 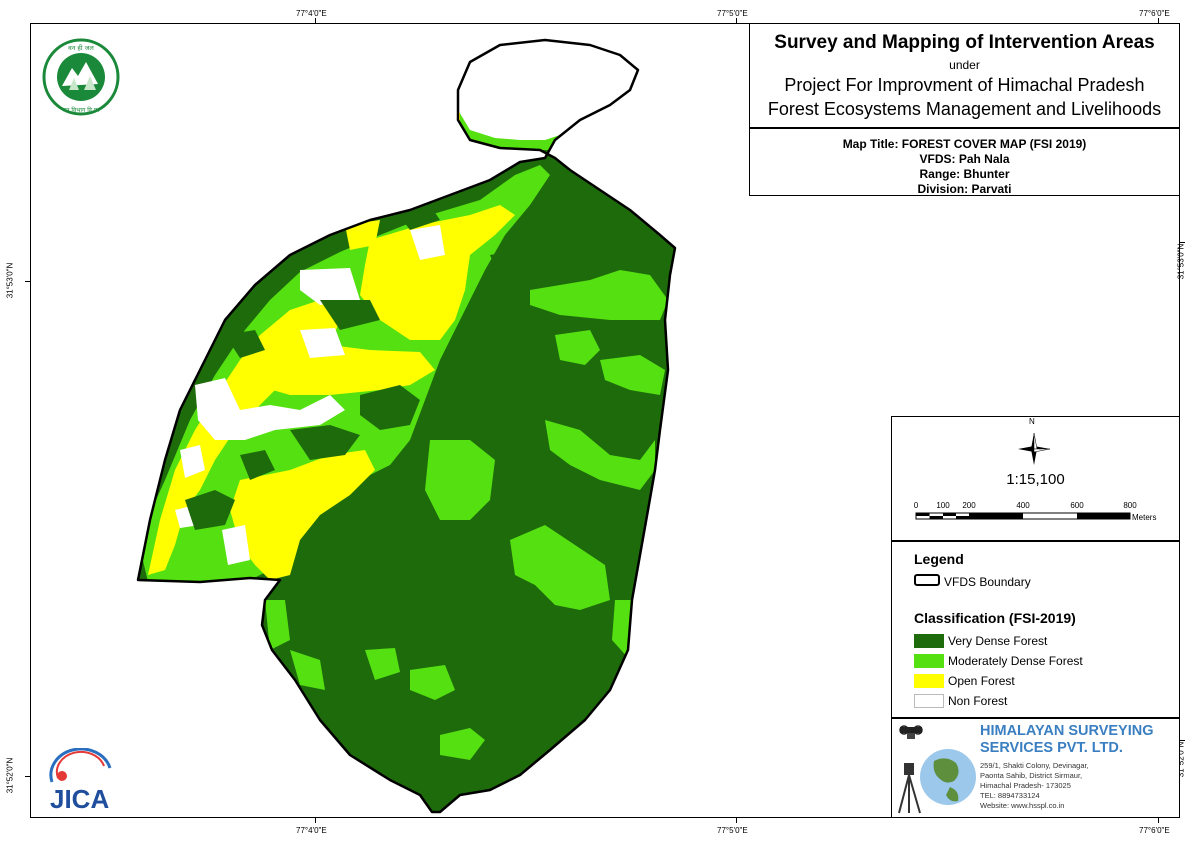 What do you see at coordinates (916, 505) in the screenshot?
I see `scalebar-label: 0` at bounding box center [916, 505].